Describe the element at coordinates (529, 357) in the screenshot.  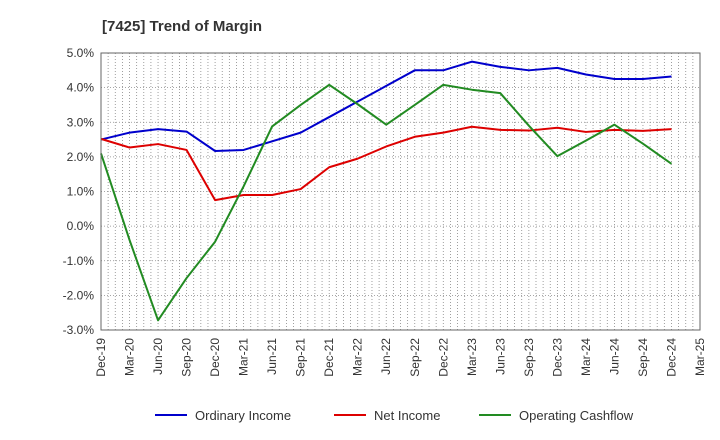
I see `x-tick-label: Sep-23` at that location.